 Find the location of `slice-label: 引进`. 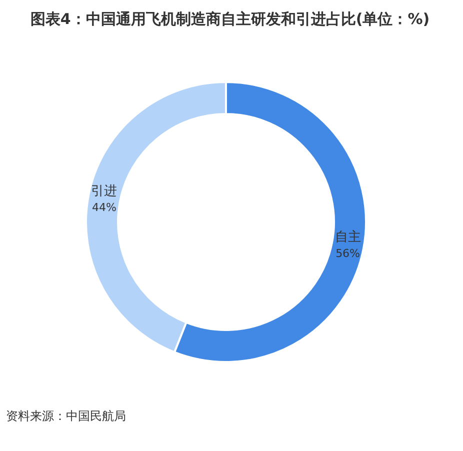

slice-label: 引进 is located at coordinates (104, 191).